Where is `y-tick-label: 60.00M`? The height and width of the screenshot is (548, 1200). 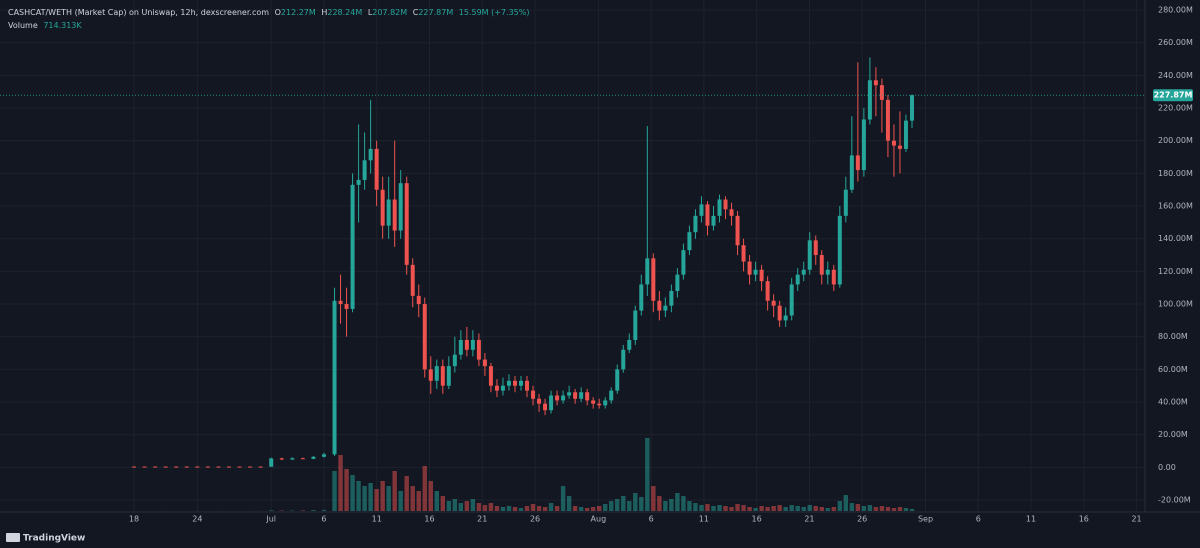 y-tick-label: 60.00M is located at coordinates (1173, 369).